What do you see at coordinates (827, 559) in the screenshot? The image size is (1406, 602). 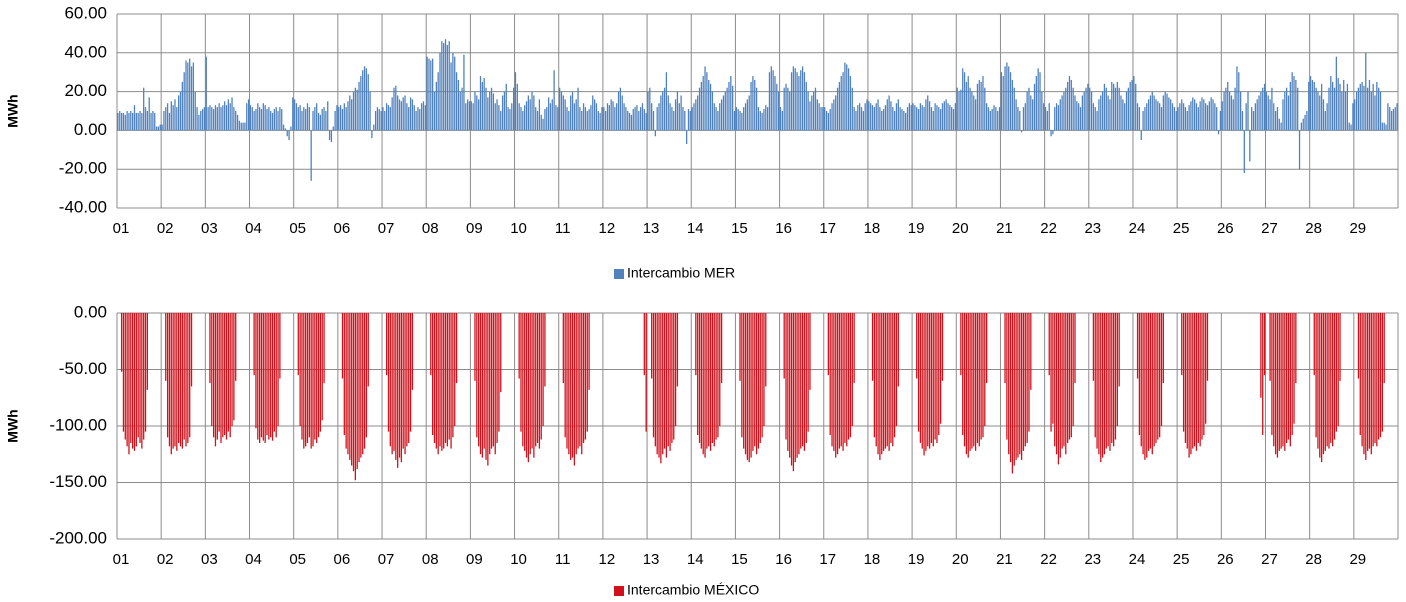 I see `x-tick-label: 17` at bounding box center [827, 559].